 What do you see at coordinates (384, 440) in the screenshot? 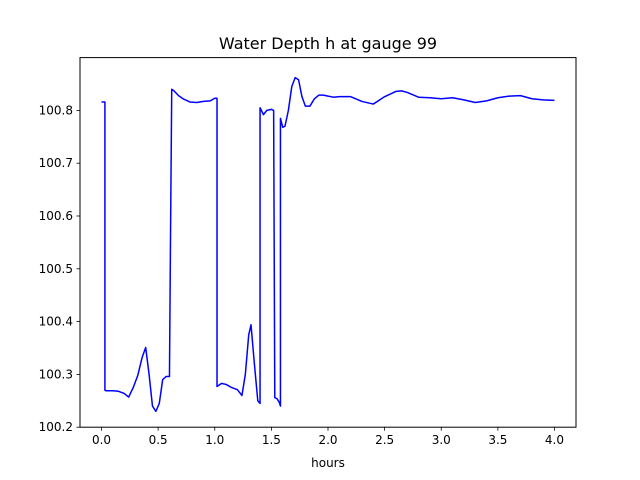
I see `x-tick-label: 2.5` at bounding box center [384, 440].